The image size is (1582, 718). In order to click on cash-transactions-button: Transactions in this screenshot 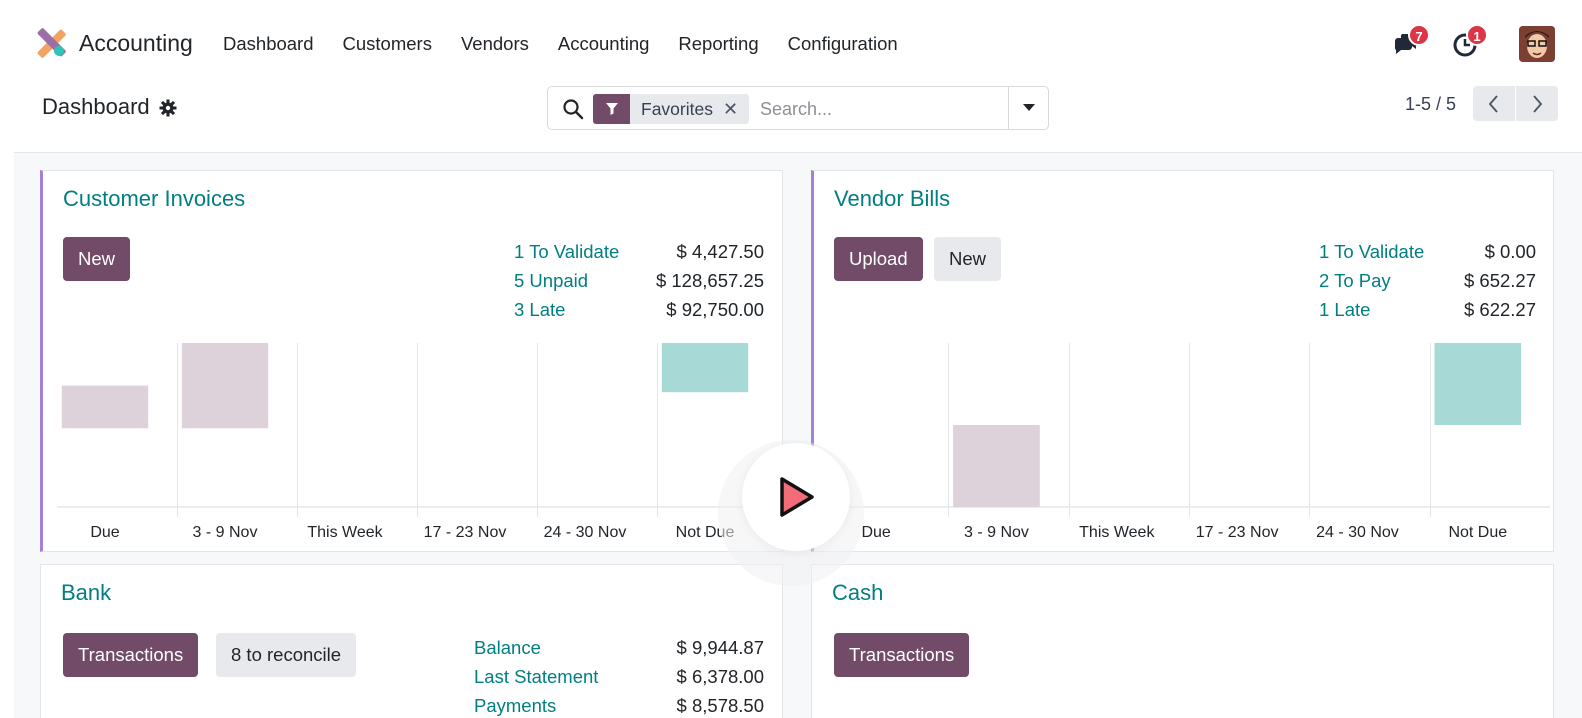, I will do `click(902, 655)`.